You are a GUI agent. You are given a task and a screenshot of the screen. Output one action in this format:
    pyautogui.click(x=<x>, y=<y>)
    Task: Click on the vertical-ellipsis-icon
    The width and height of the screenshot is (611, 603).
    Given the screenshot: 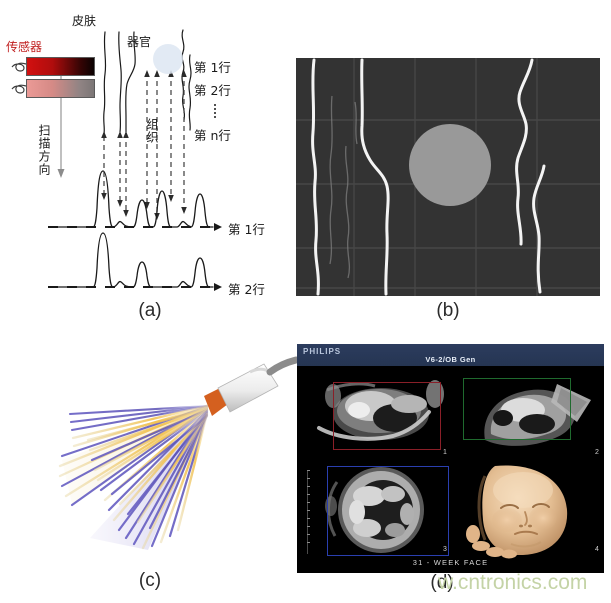 What is the action you would take?
    pyautogui.click(x=214, y=111)
    